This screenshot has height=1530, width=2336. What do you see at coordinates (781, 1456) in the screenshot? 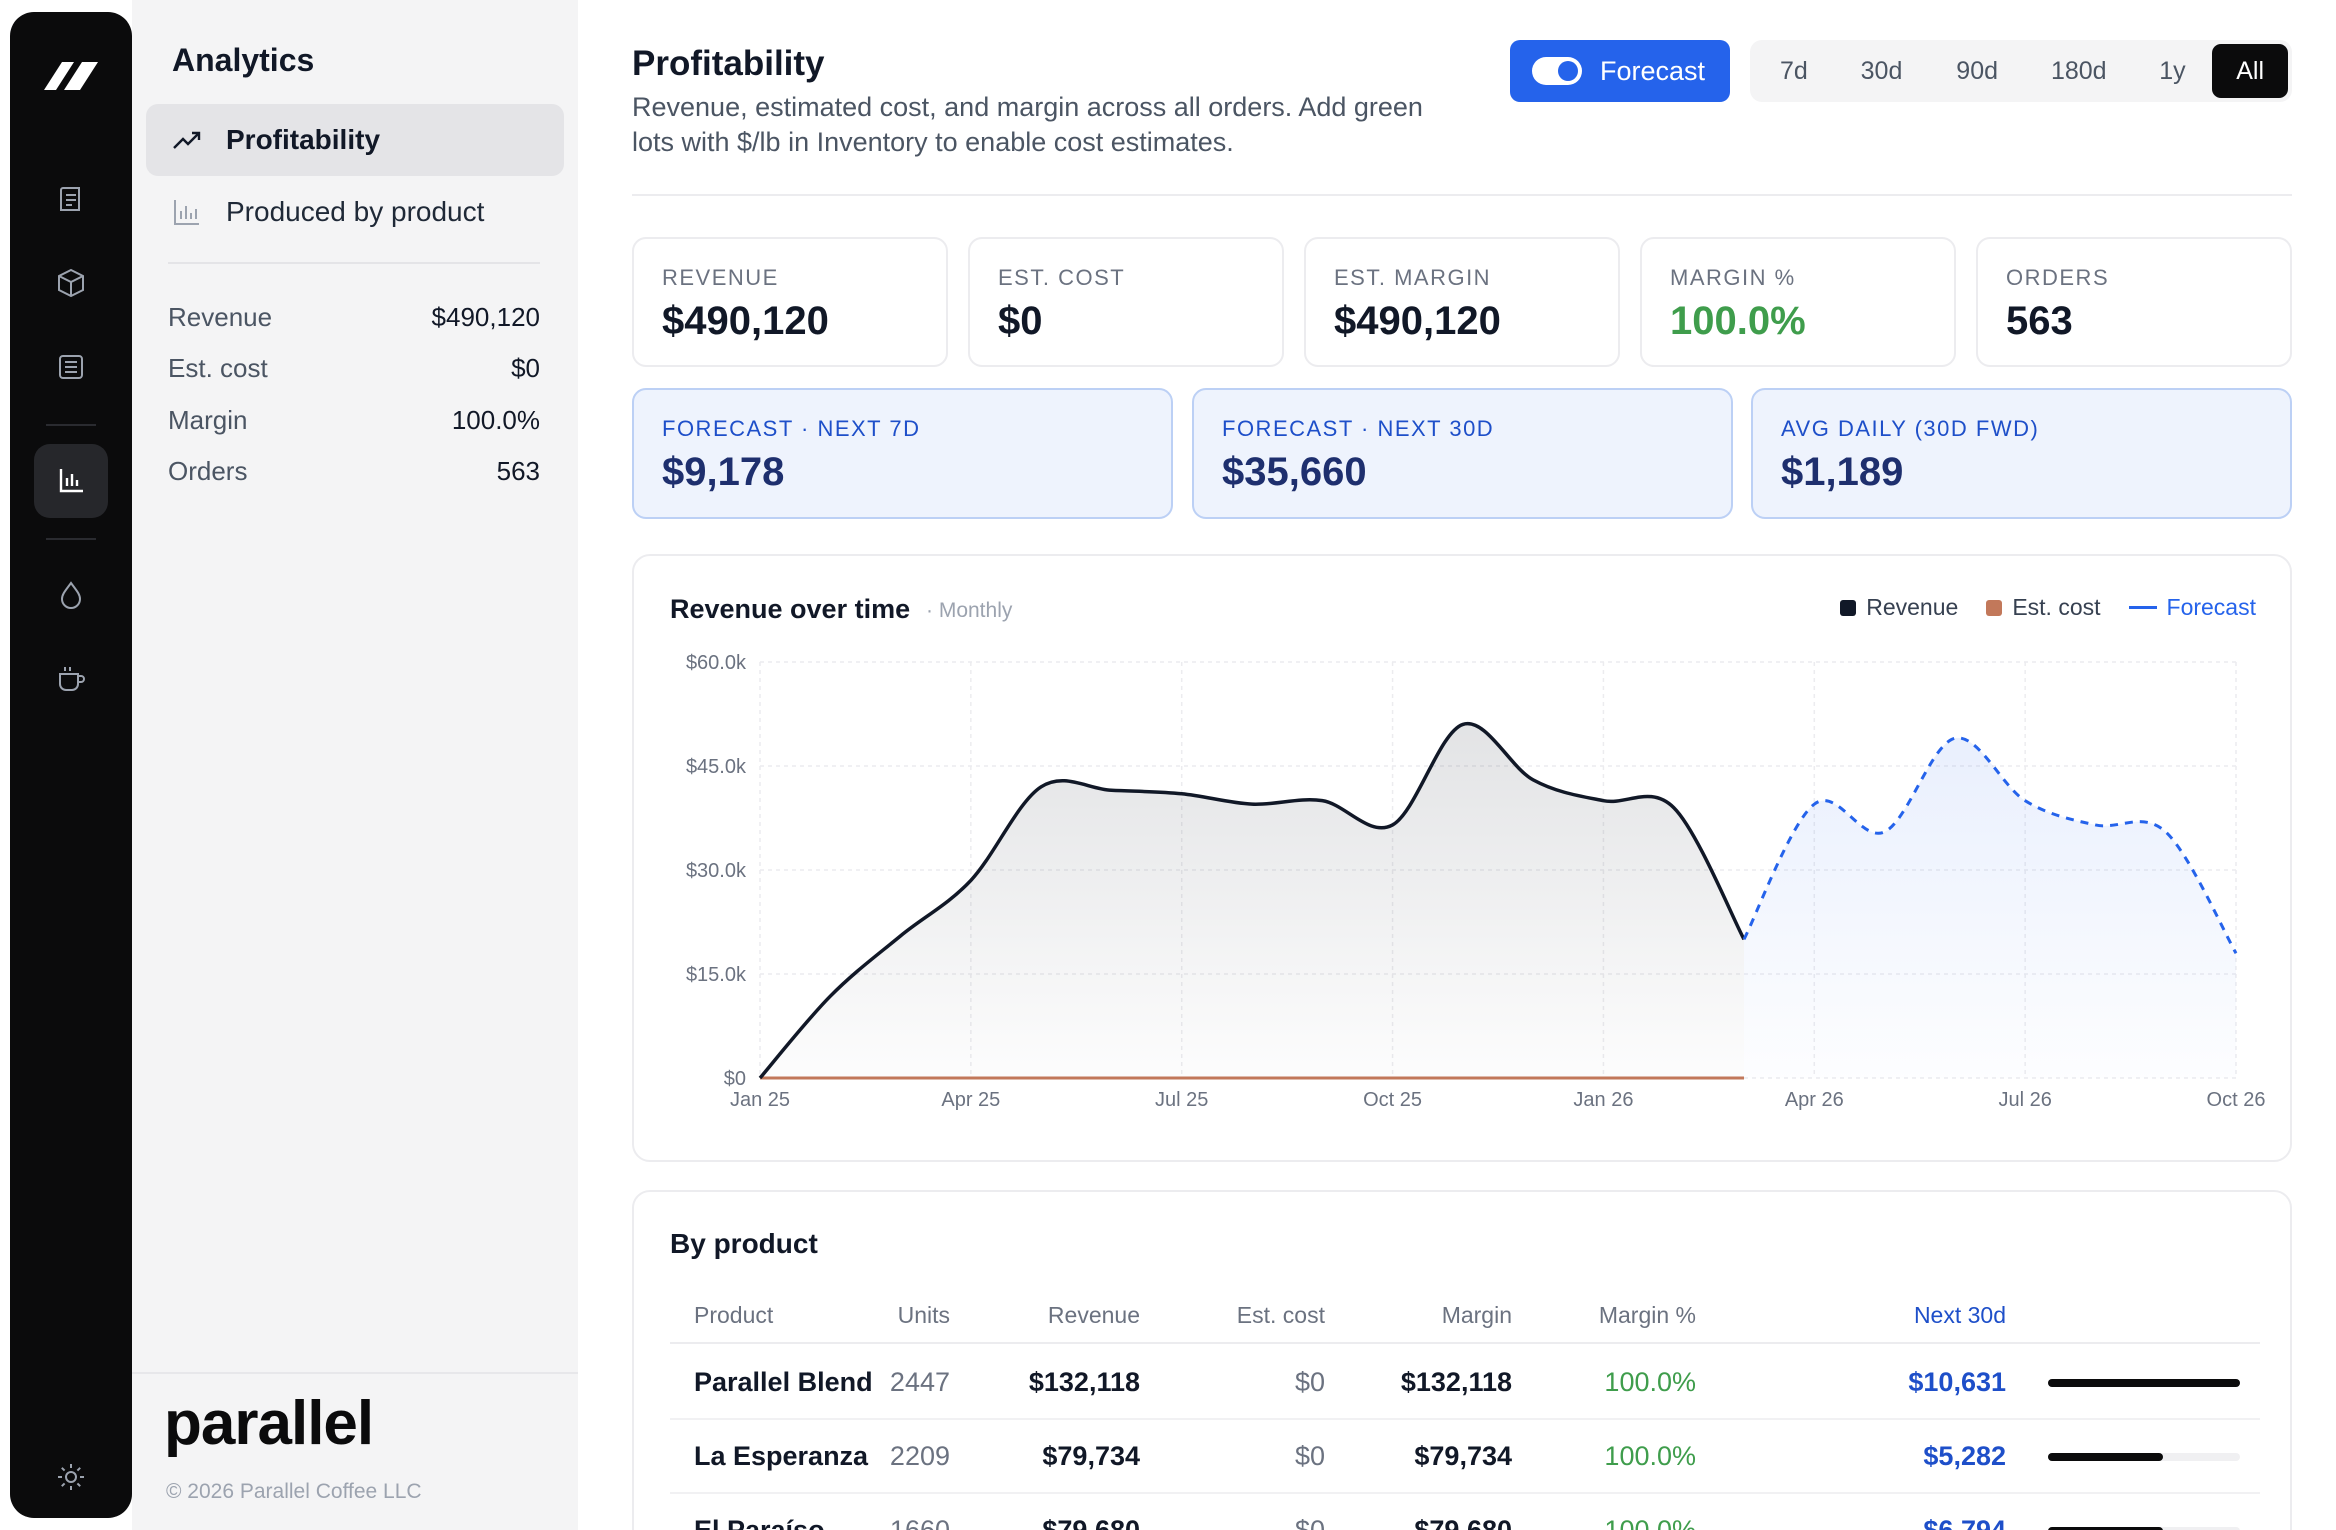
I see `cell-product: La Esperanza` at bounding box center [781, 1456].